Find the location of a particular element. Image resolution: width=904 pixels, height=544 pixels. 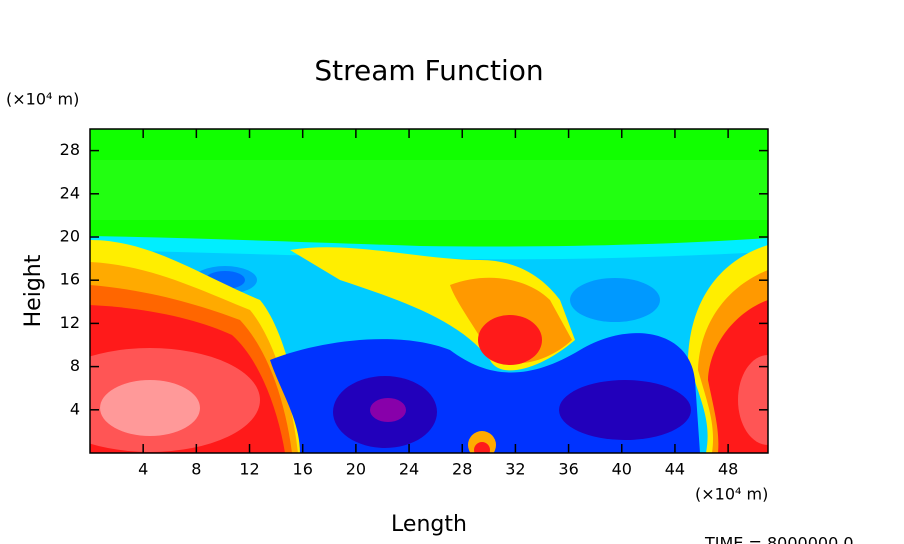

x-tick-label: 40 is located at coordinates (622, 469).